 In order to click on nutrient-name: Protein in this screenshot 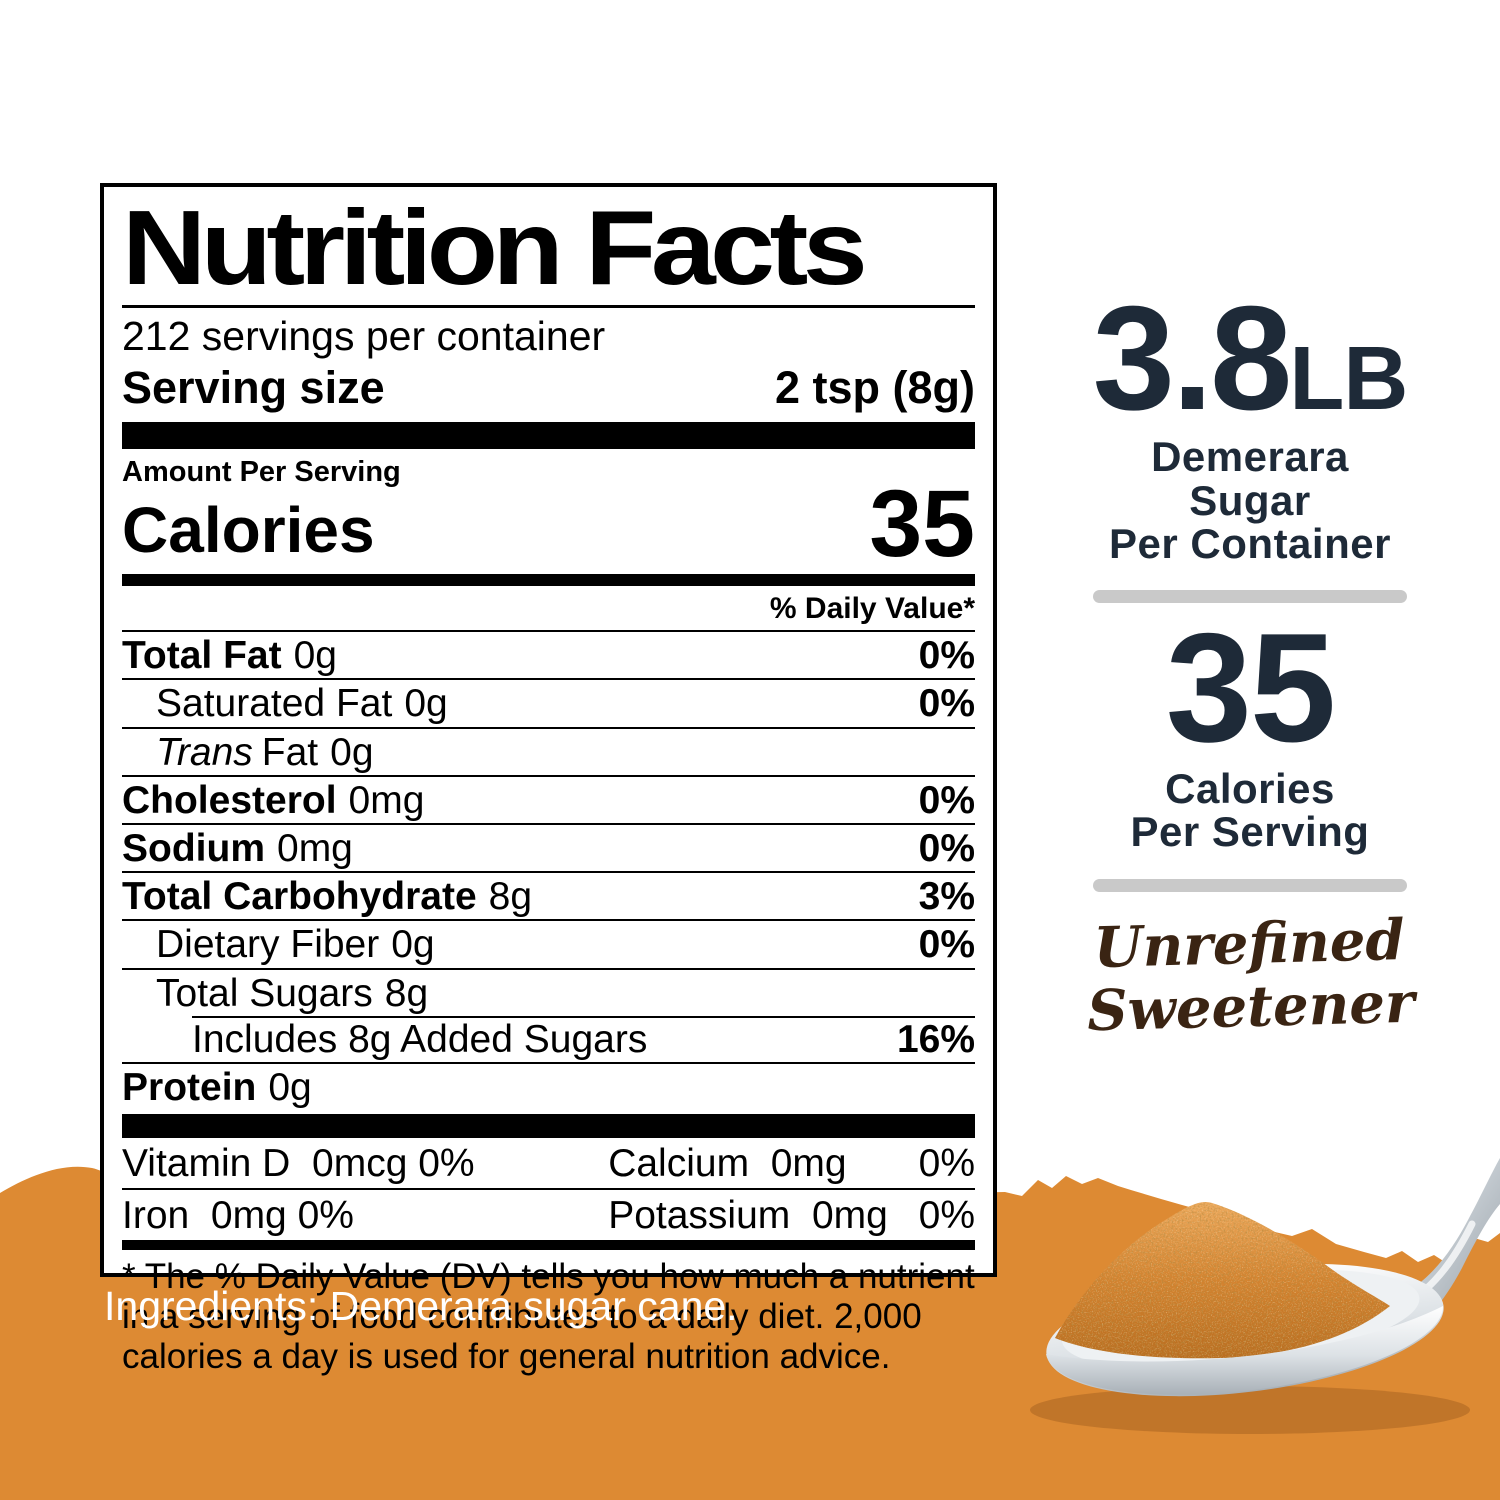, I will do `click(189, 1088)`.